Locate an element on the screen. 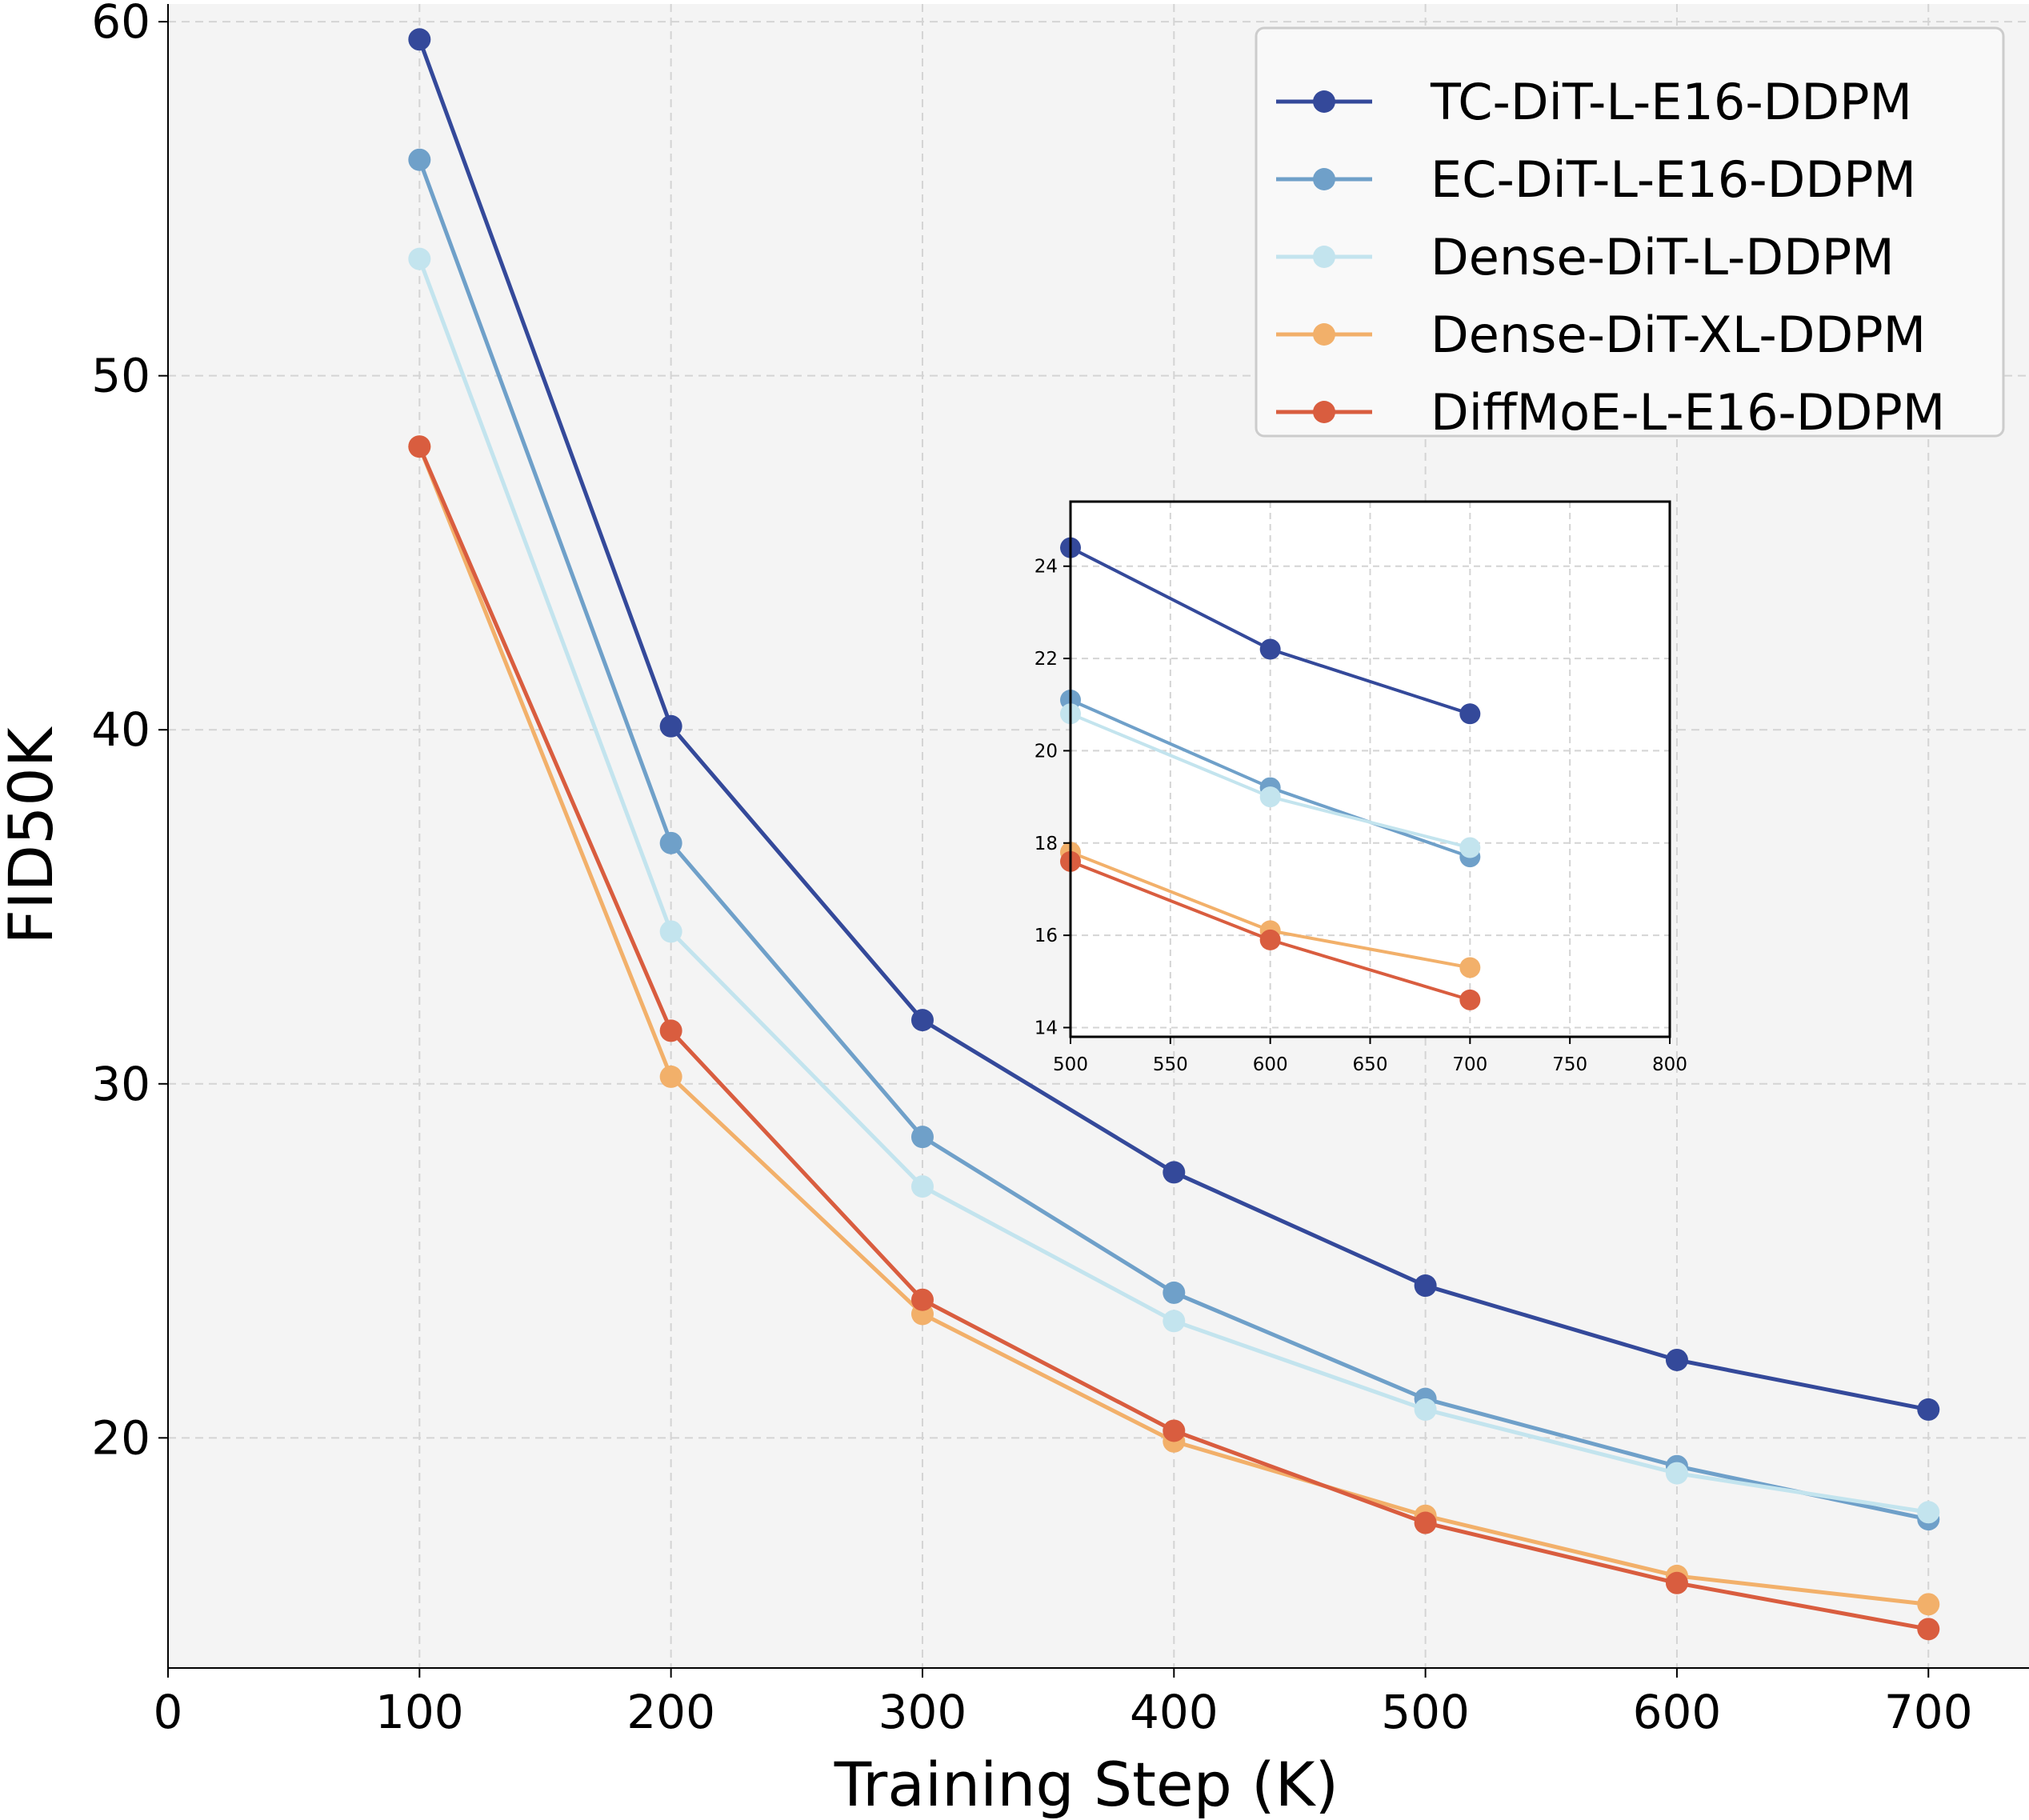 Image resolution: width=2029 pixels, height=1820 pixels. legend-marker-dense-dit-l-ddpm is located at coordinates (1324, 257).